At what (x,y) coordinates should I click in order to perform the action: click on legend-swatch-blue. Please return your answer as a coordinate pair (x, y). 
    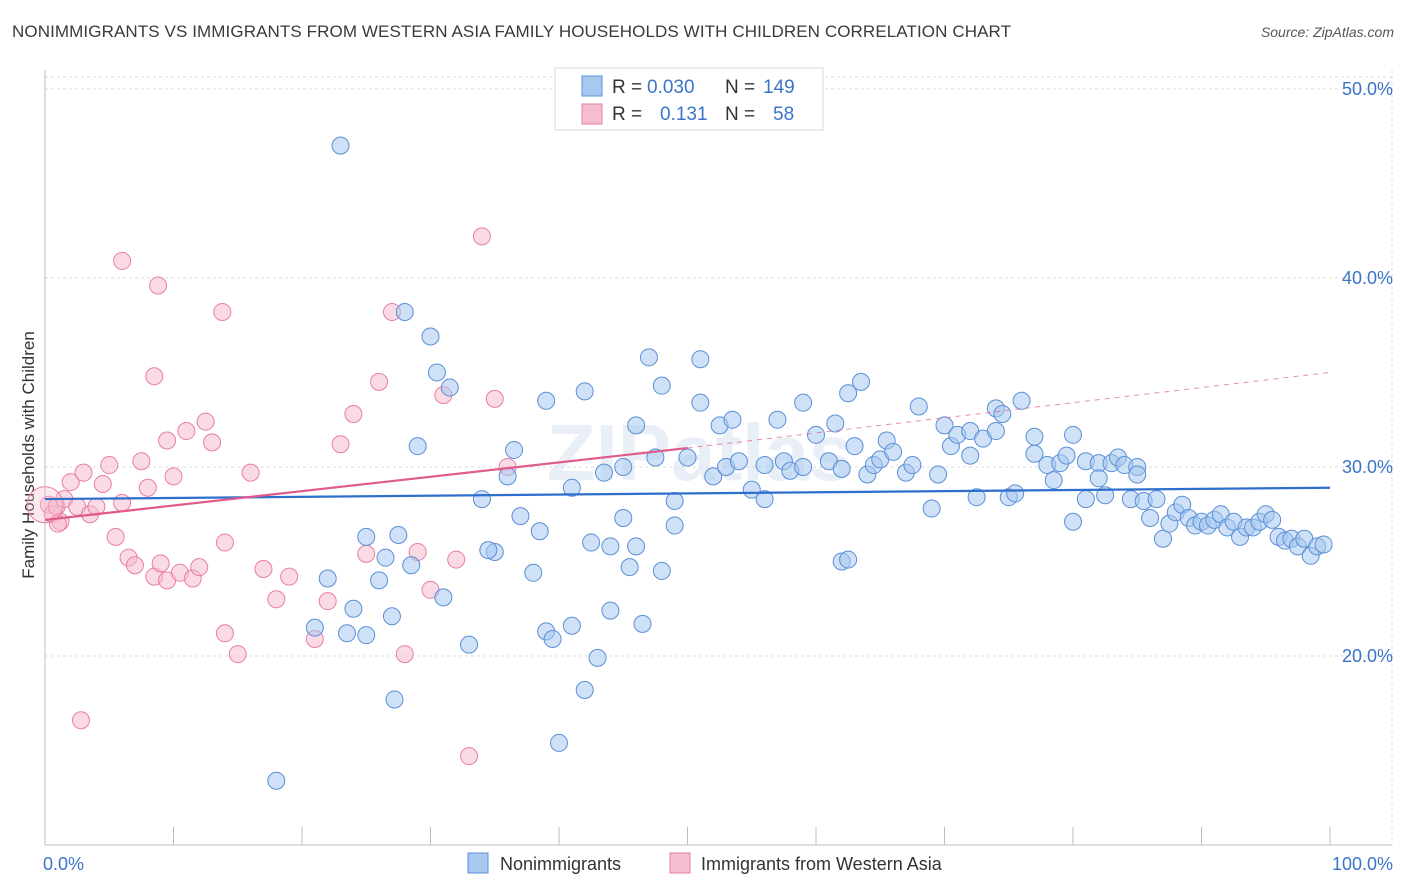
    Looking at the image, I should click on (592, 86).